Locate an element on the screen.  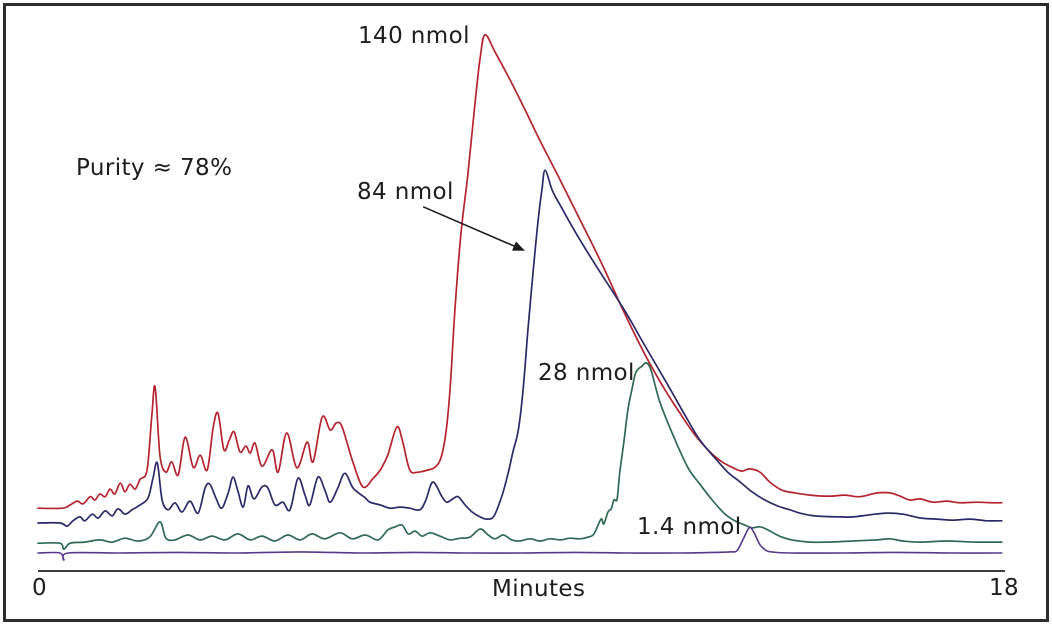
peak-label-140nmol: 140 nmol is located at coordinates (414, 36).